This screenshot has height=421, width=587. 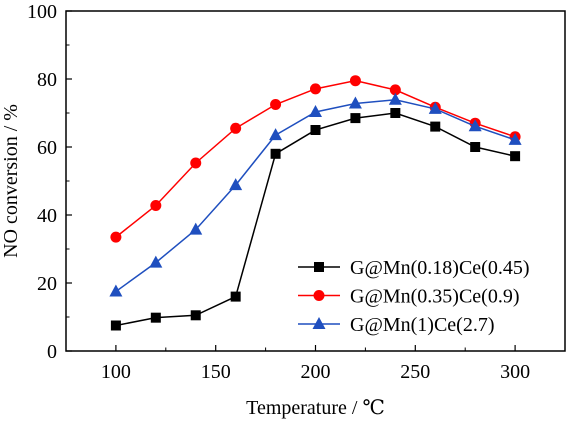 I want to click on x-tick-label: 150, so click(x=216, y=372).